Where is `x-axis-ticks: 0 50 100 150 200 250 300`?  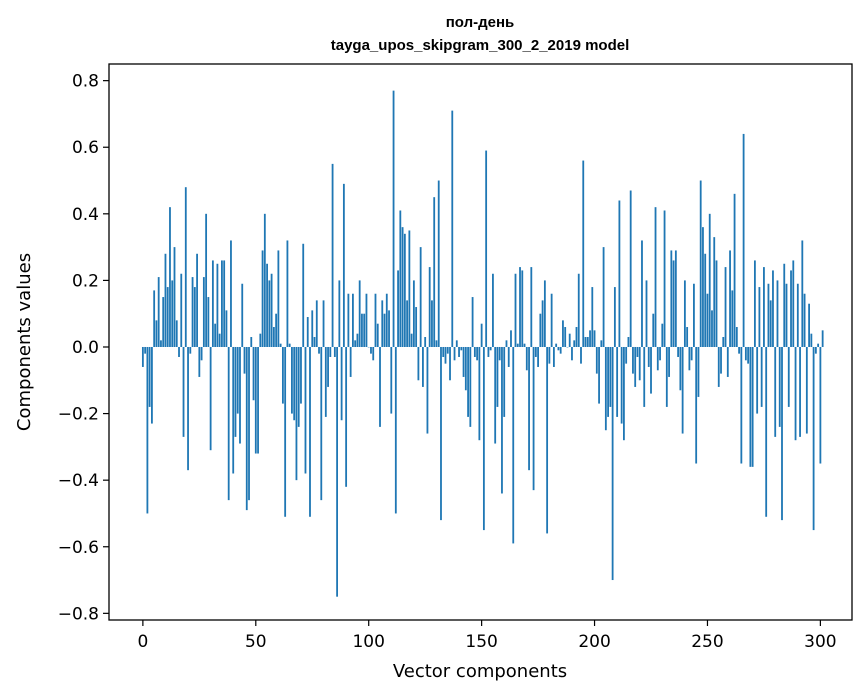
x-axis-ticks: 0 50 100 150 200 250 300 is located at coordinates (487, 636).